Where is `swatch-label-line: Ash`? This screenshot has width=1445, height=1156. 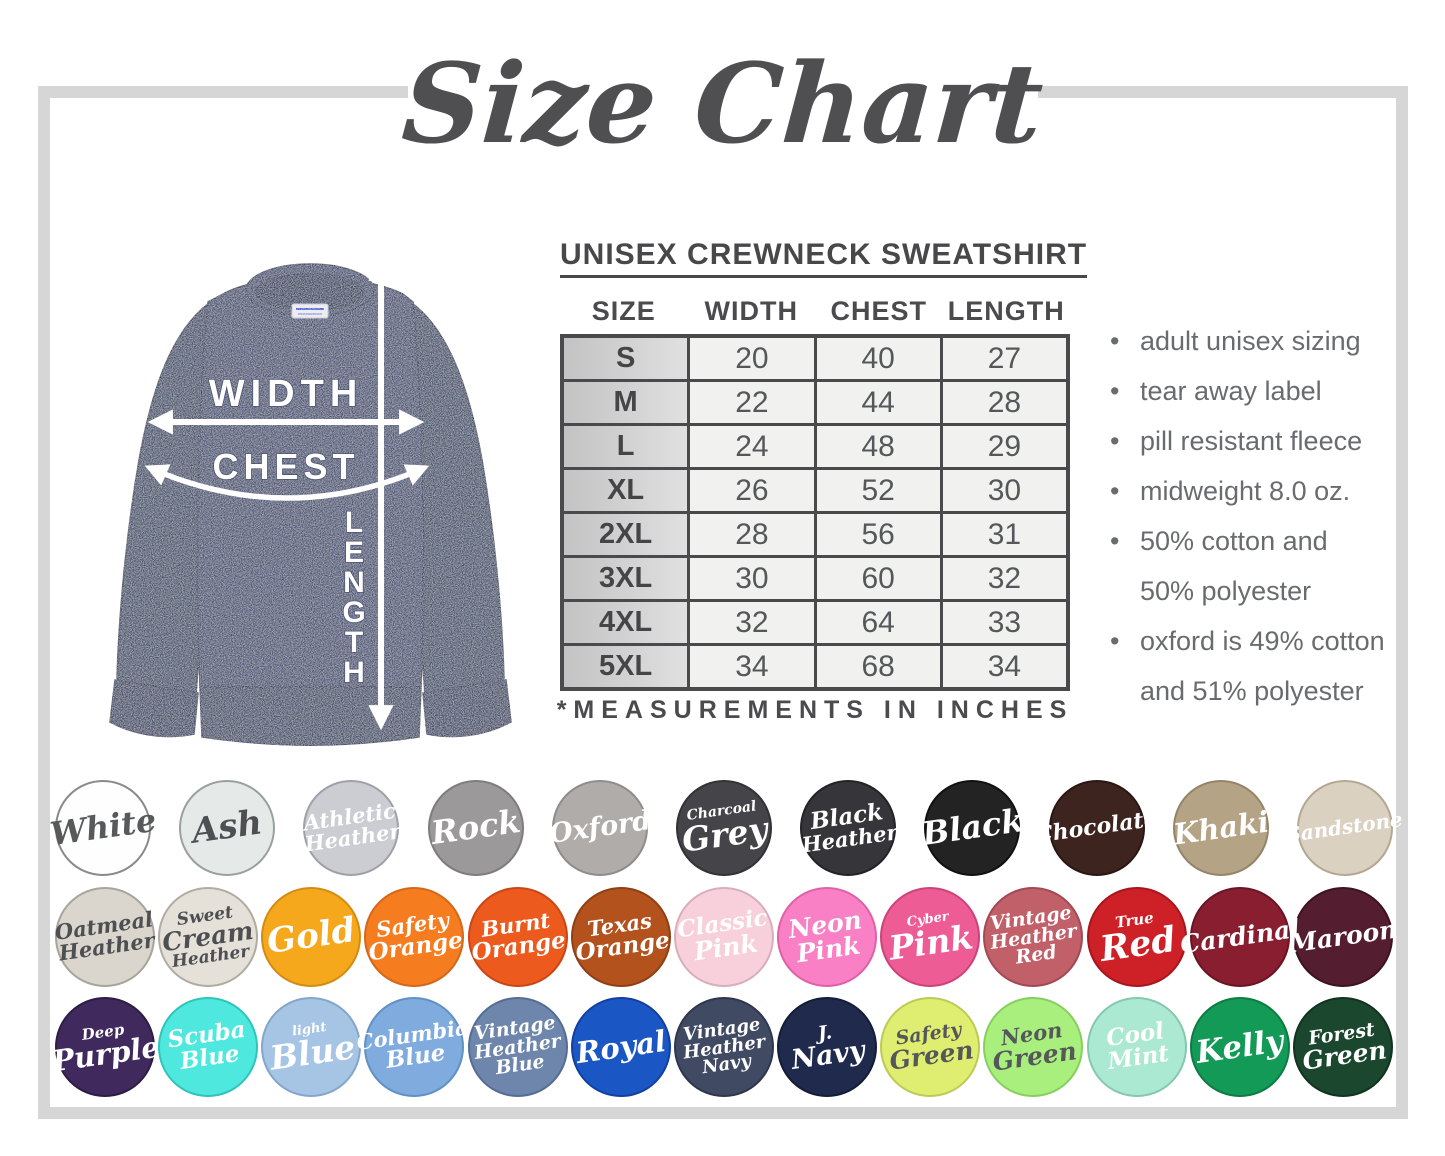 swatch-label-line: Ash is located at coordinates (227, 827).